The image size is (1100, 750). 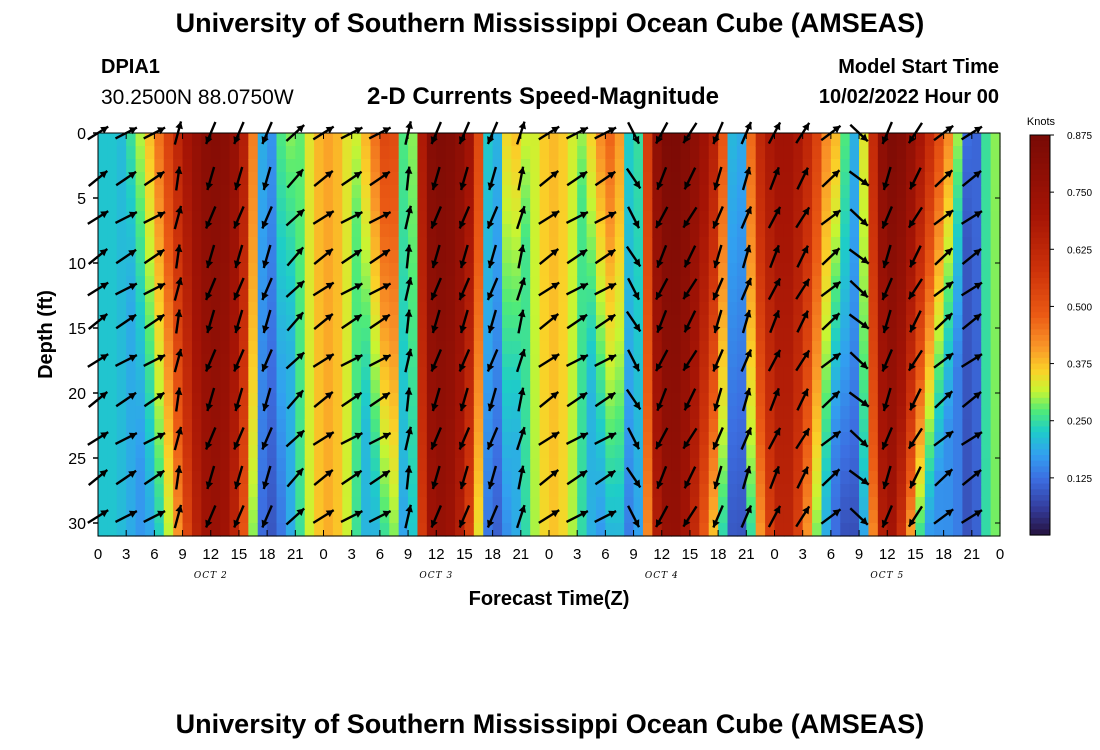 What do you see at coordinates (1079, 307) in the screenshot?
I see `colorbar-tick-label: 0.500` at bounding box center [1079, 307].